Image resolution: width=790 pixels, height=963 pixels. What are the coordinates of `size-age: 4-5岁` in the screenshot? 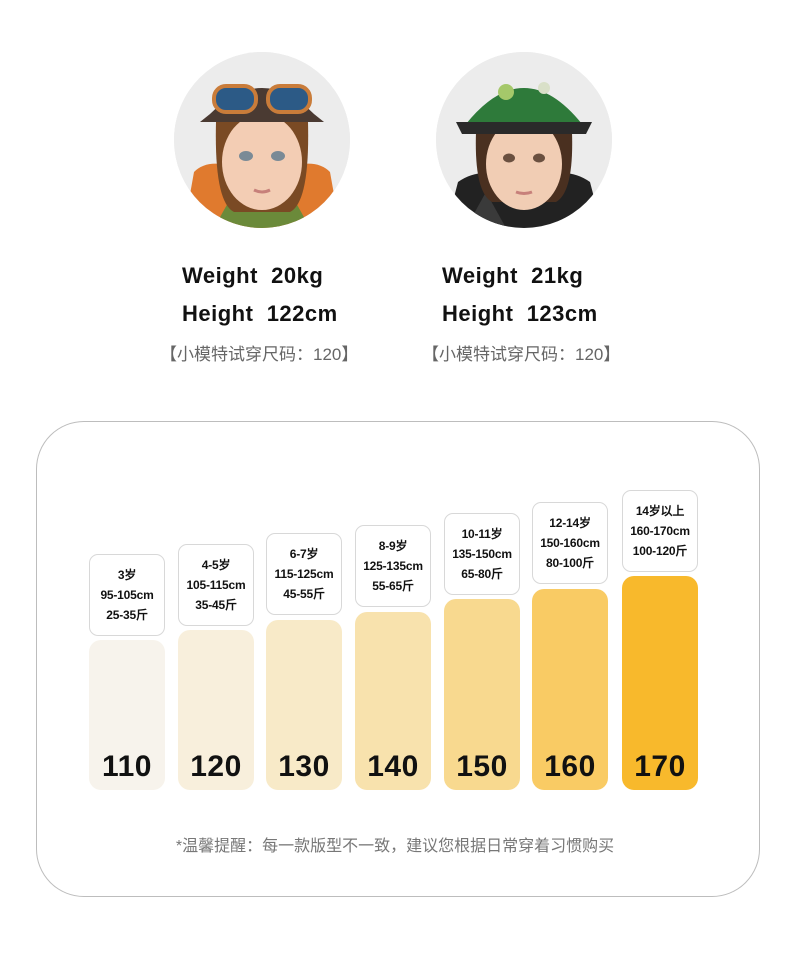 It's located at (216, 565).